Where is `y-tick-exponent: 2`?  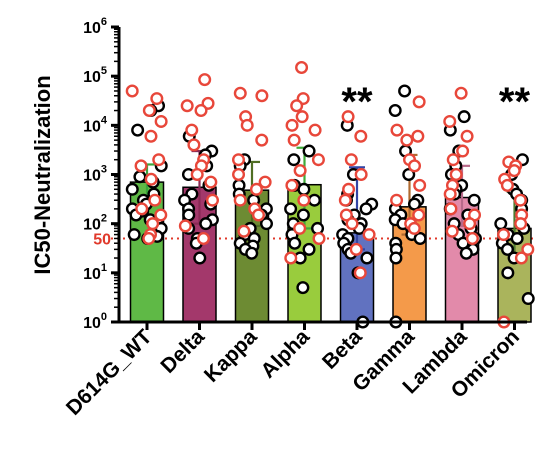
y-tick-exponent: 2 is located at coordinates (104, 219).